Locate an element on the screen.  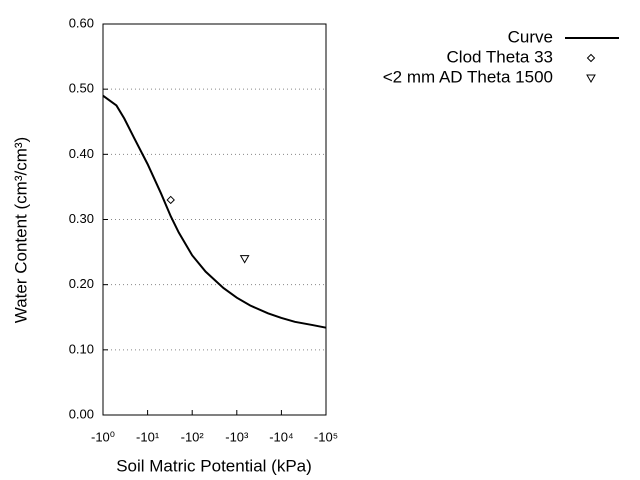
y-tick-label: 0.00 is located at coordinates (81, 413).